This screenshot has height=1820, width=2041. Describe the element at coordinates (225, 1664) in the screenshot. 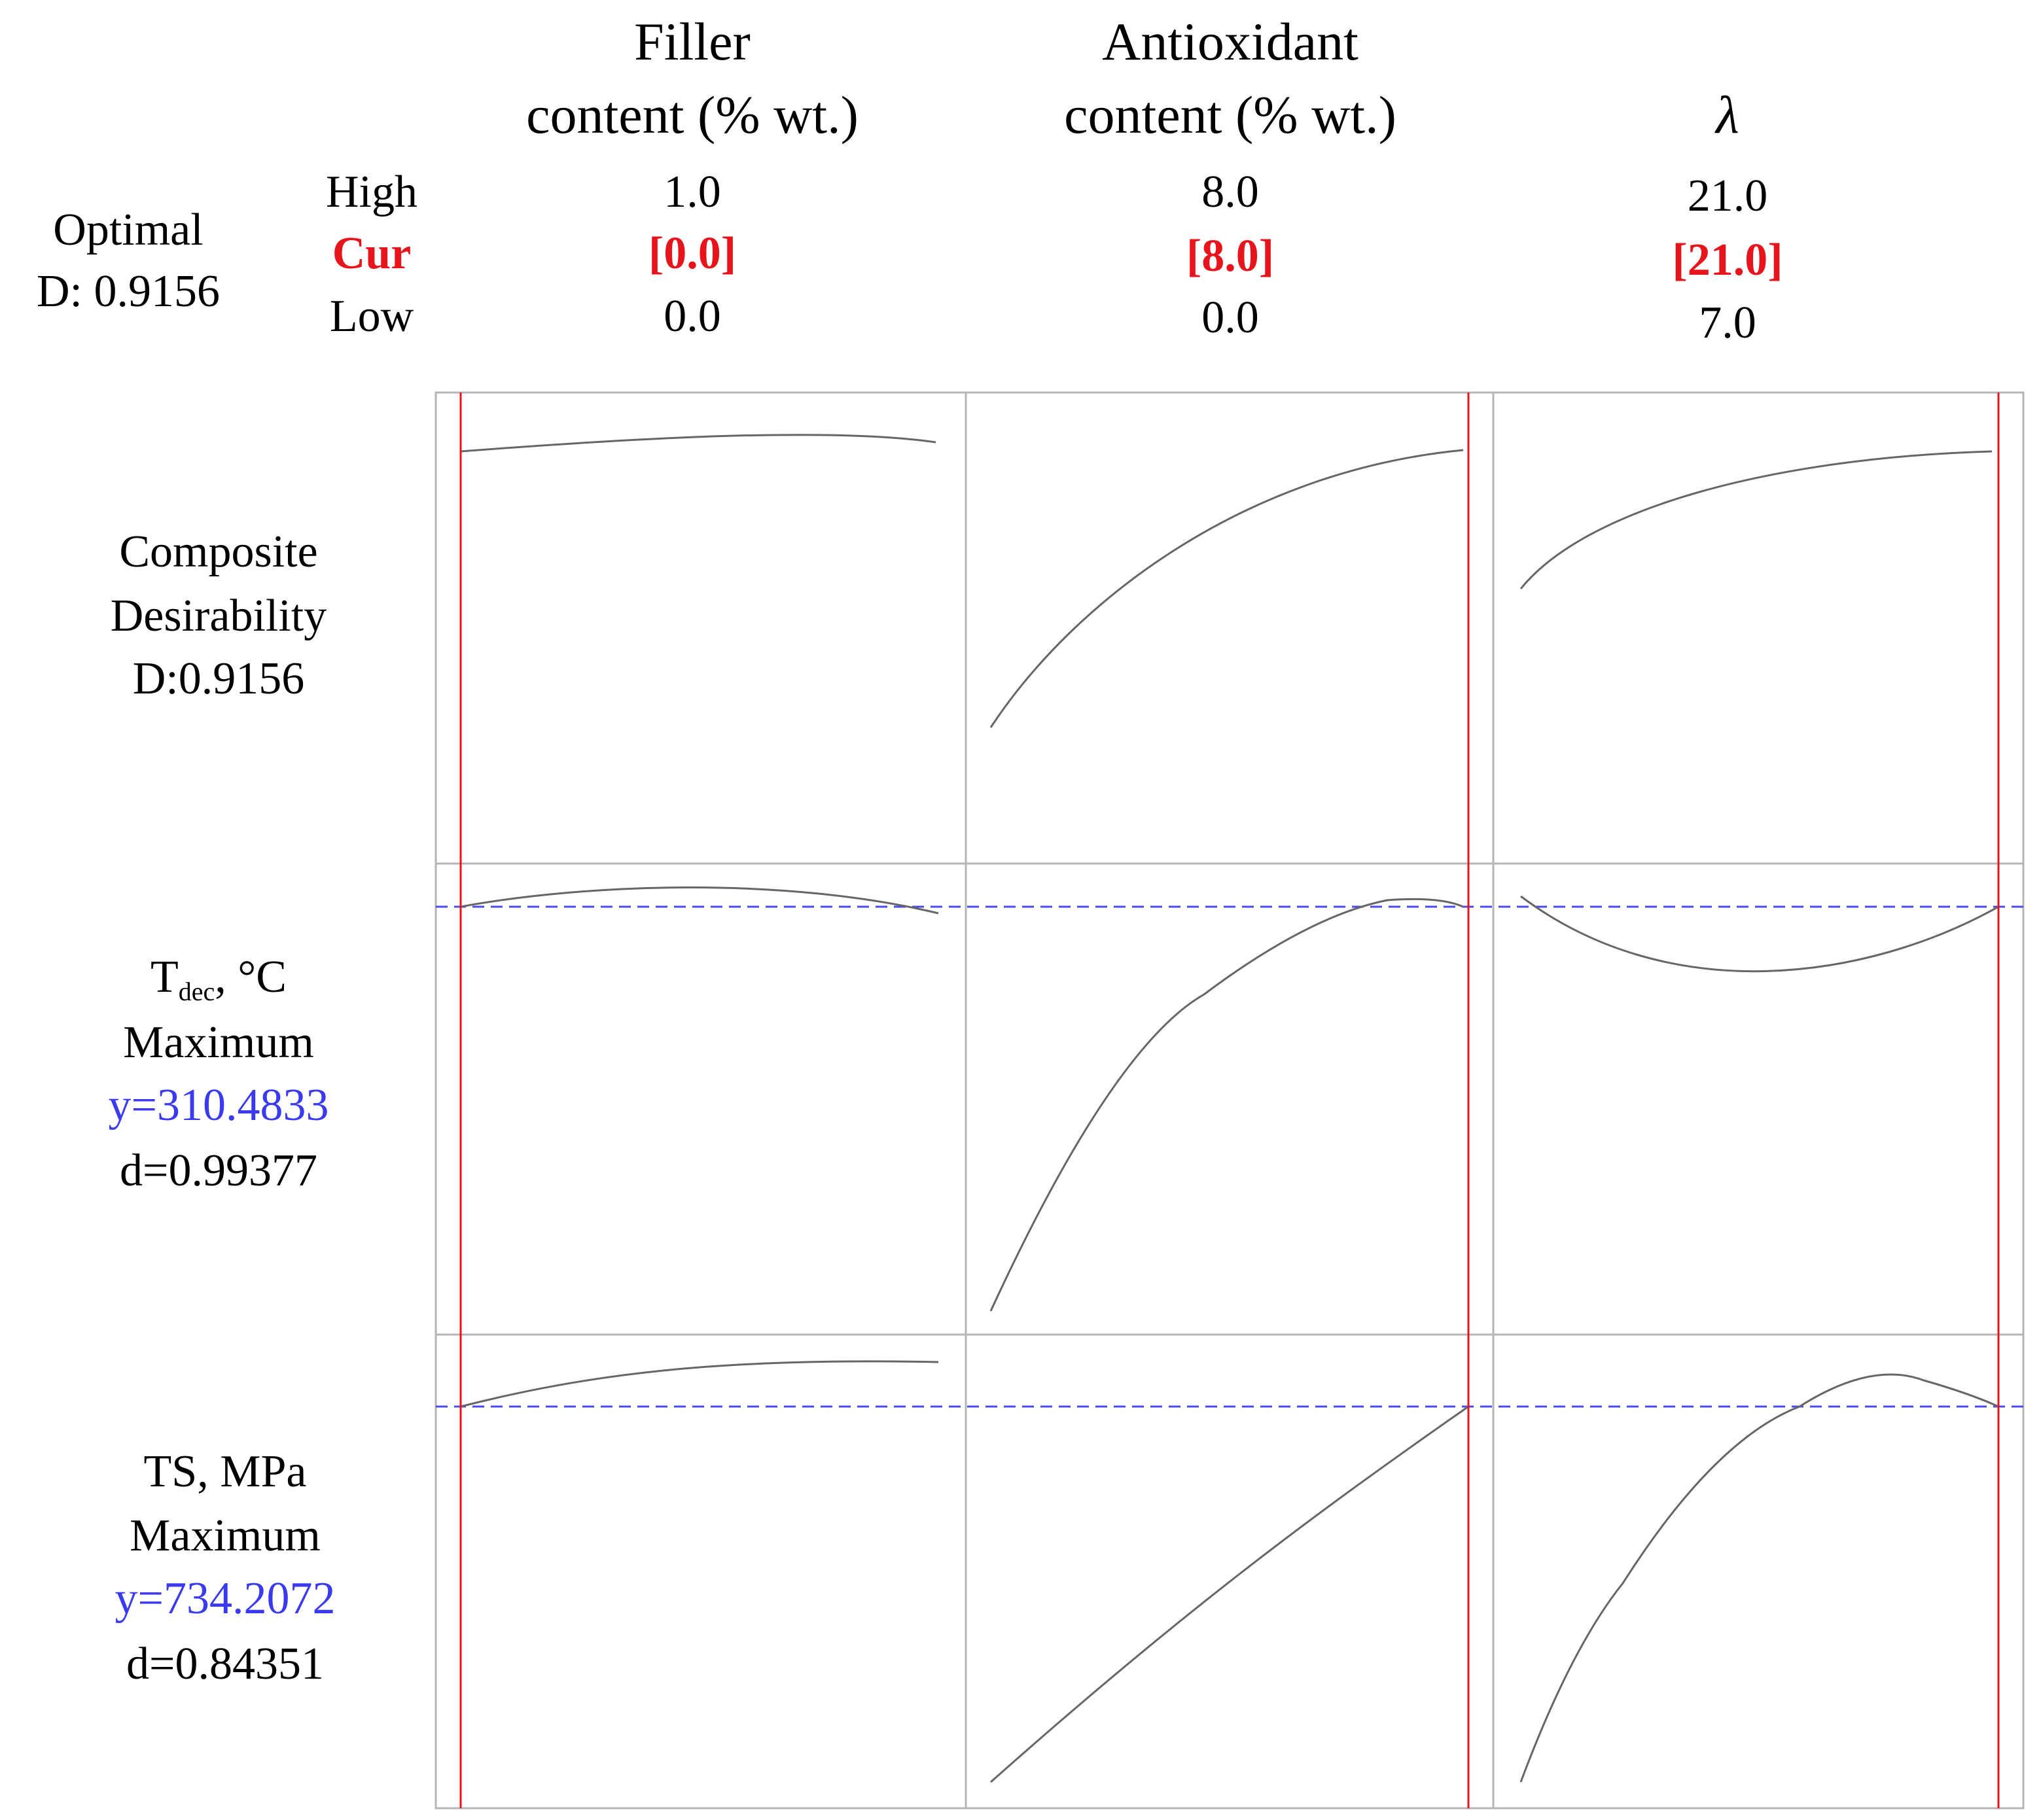

I see `response-d: d=0.84351` at that location.